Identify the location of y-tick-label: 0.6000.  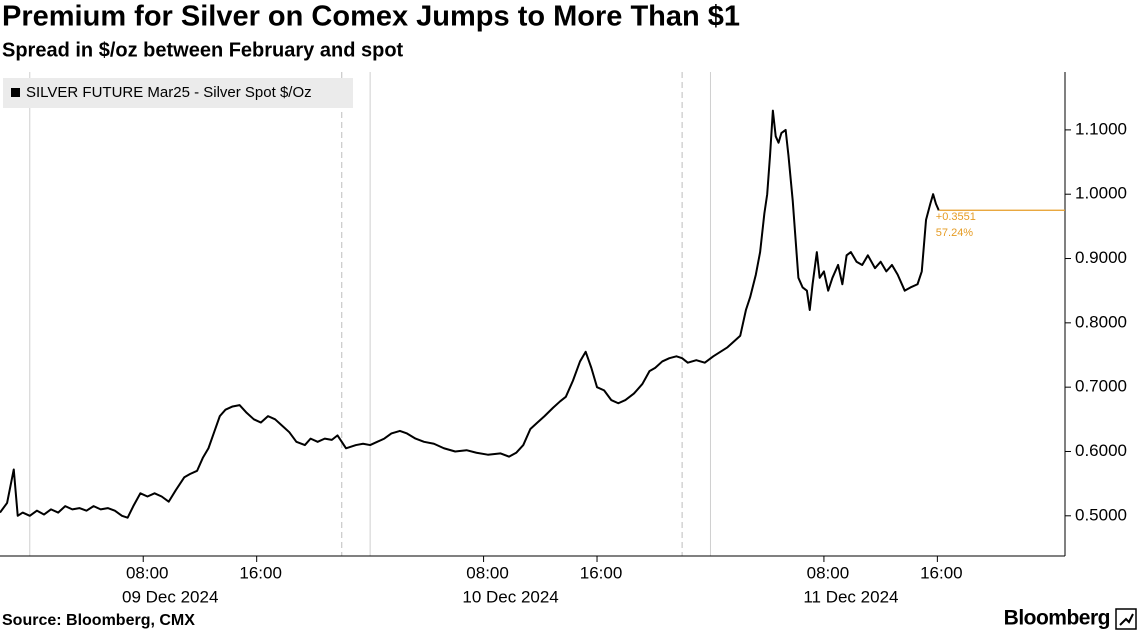
(1101, 450).